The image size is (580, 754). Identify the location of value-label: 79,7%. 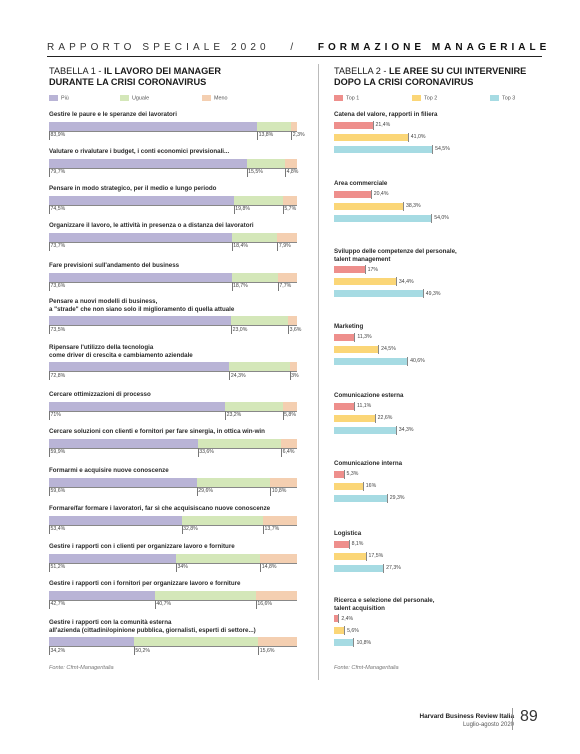
(58, 172).